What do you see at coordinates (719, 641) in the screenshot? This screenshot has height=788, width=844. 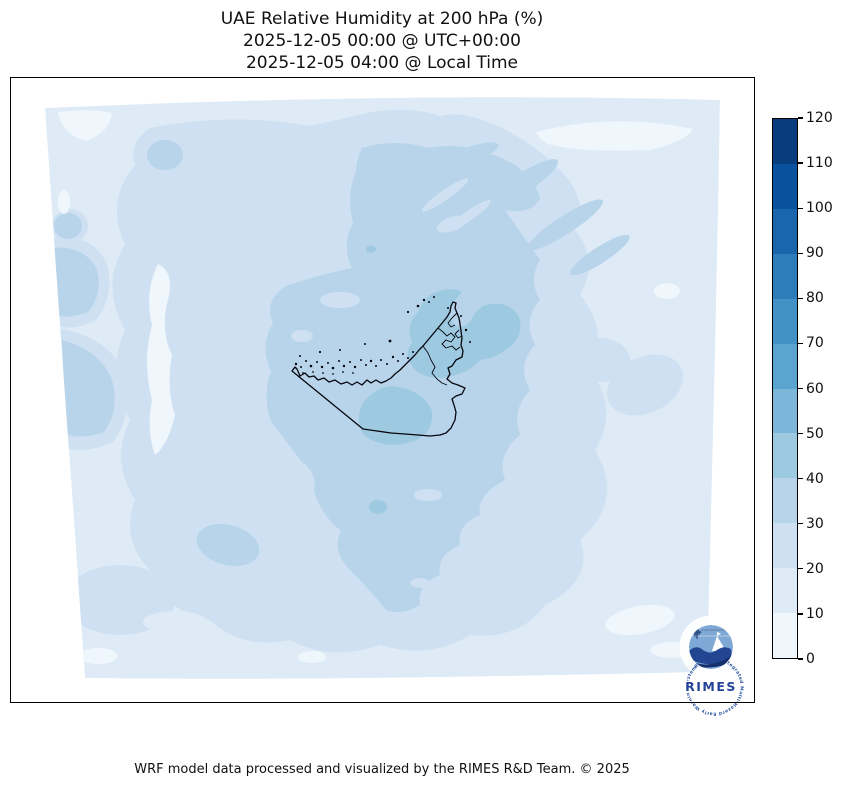 I see `logo-sail` at bounding box center [719, 641].